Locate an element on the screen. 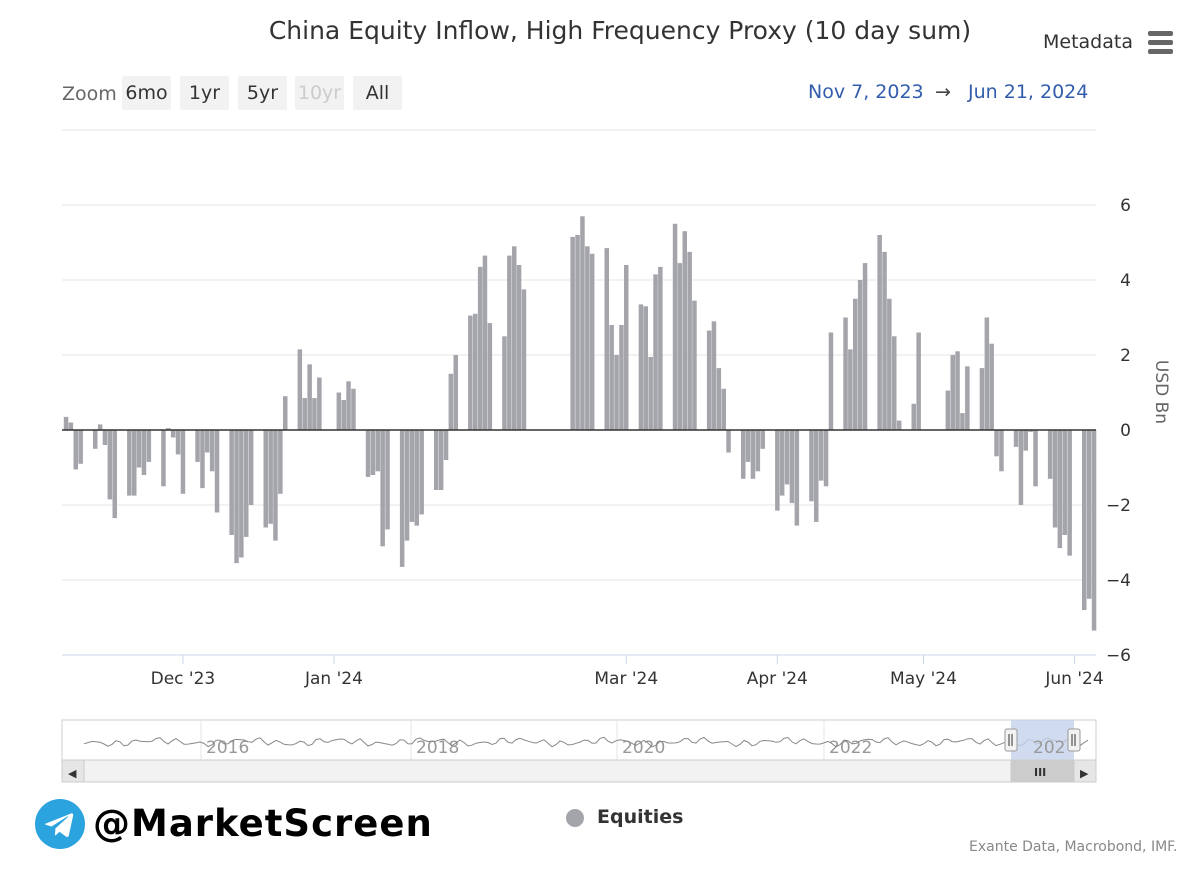  zoom-1yr-button: 1yr is located at coordinates (204, 93).